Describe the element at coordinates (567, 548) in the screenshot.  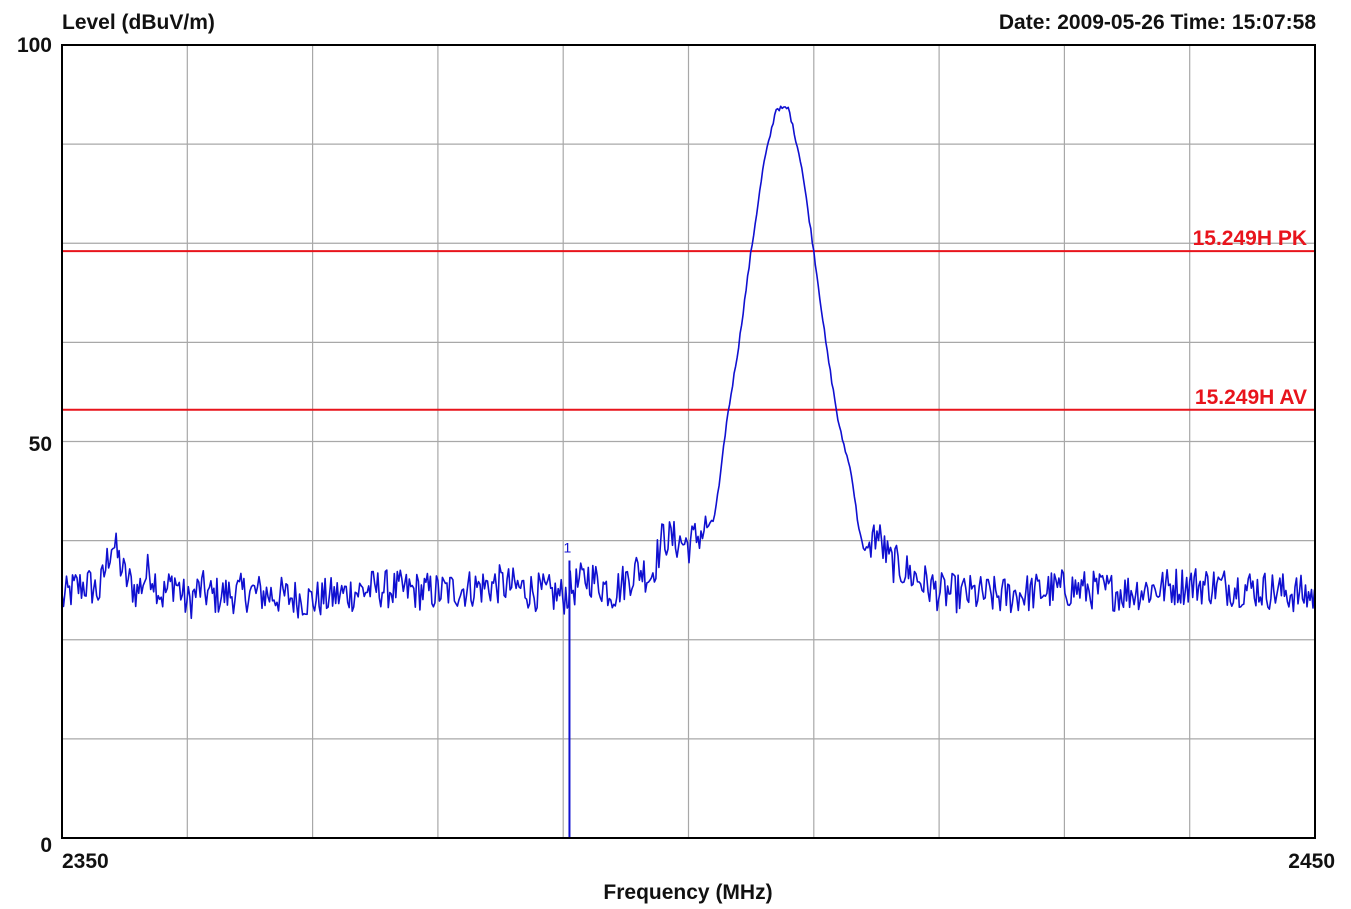
I see `marker-label: 1` at that location.